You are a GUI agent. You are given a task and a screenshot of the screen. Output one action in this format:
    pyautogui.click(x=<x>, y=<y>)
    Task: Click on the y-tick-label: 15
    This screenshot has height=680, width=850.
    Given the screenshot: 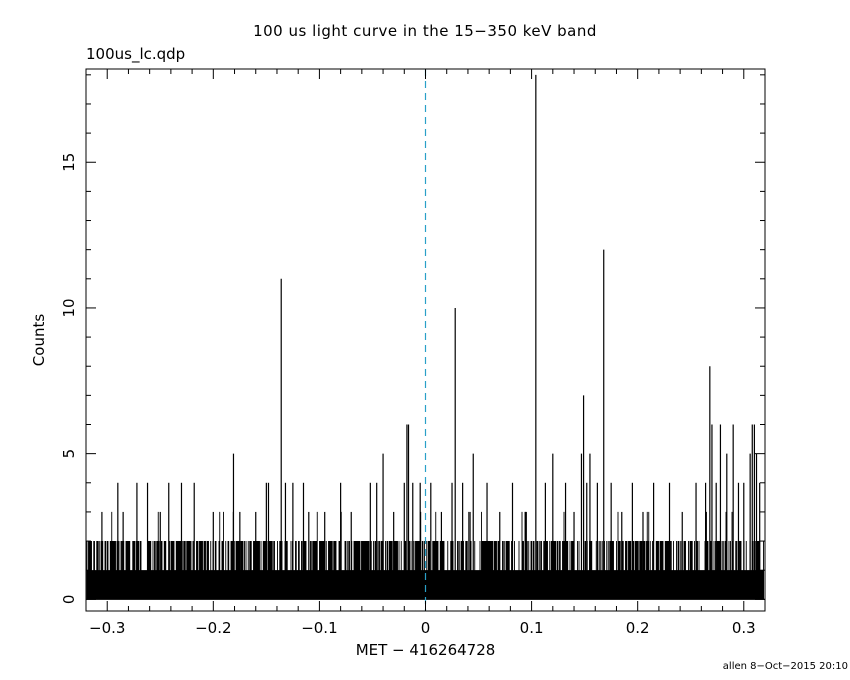 What is the action you would take?
    pyautogui.click(x=69, y=162)
    